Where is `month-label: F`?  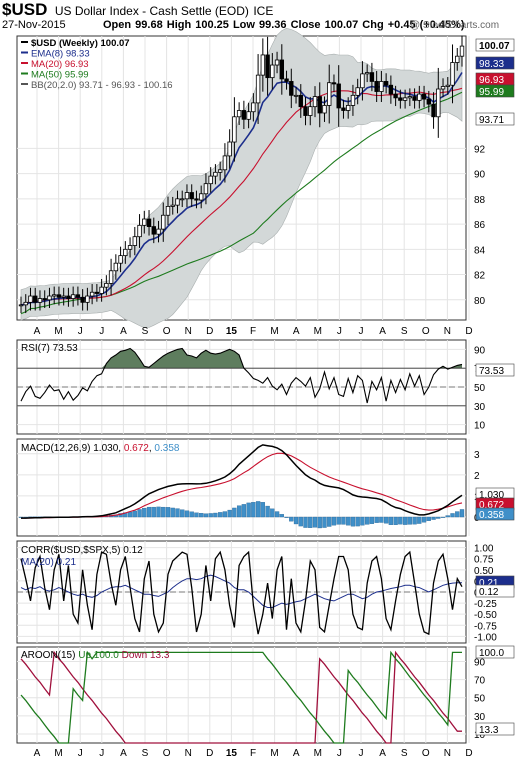 month-label: F is located at coordinates (253, 753).